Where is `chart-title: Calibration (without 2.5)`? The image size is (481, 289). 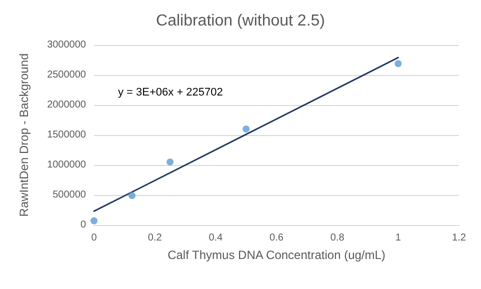
chart-title: Calibration (without 2.5) is located at coordinates (240, 21).